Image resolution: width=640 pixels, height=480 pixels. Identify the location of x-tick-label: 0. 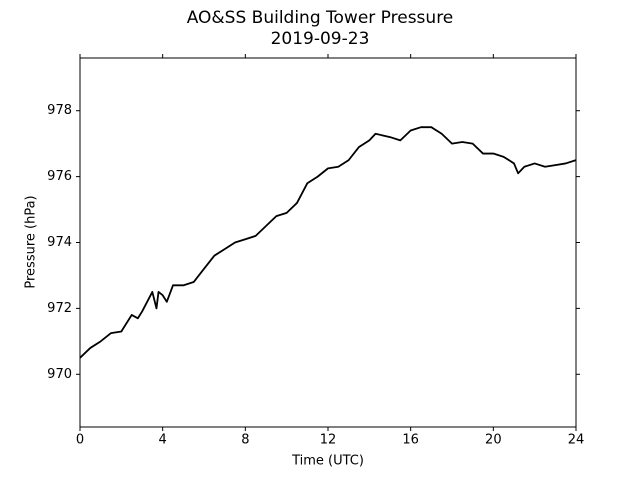
(80, 440).